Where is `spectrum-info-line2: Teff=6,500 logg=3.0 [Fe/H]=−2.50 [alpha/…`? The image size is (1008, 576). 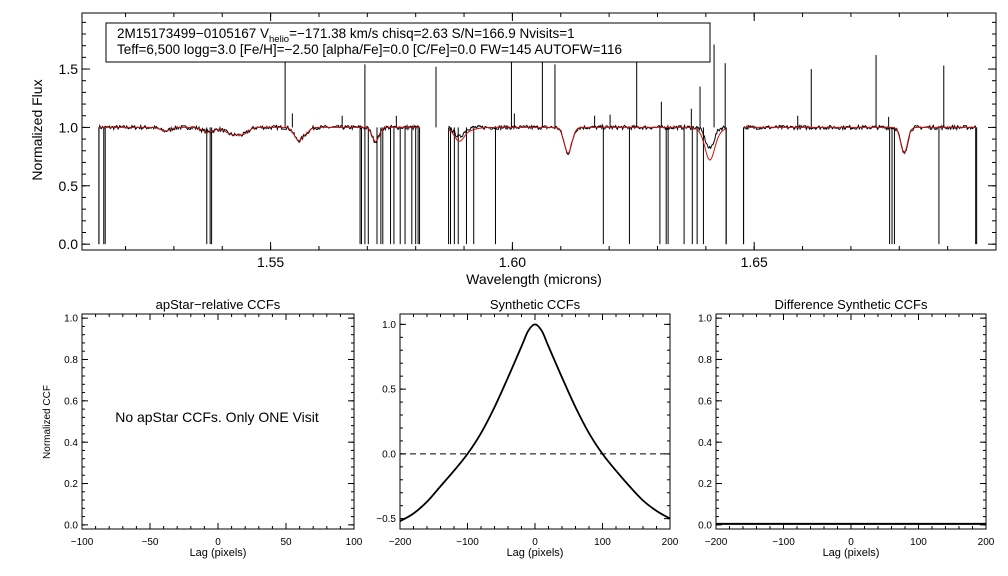
spectrum-info-line2: Teff=6,500 logg=3.0 [Fe/H]=−2.50 [alpha/… is located at coordinates (369, 49).